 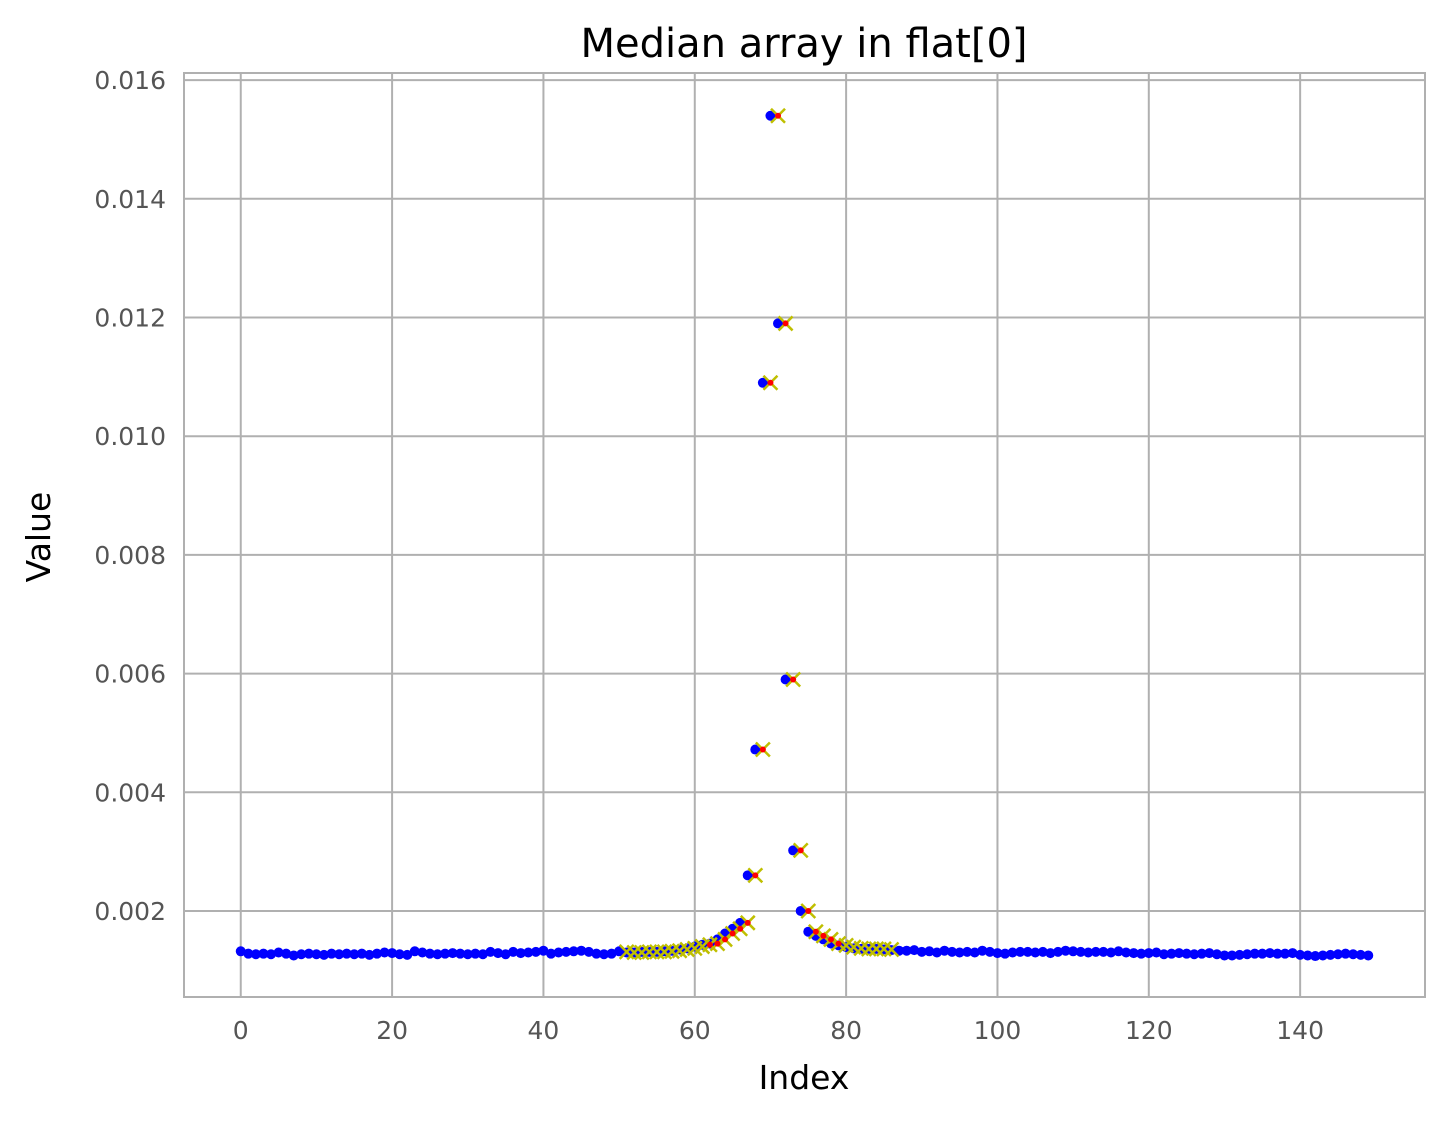 I want to click on x-tick-label: 20, so click(x=392, y=1030).